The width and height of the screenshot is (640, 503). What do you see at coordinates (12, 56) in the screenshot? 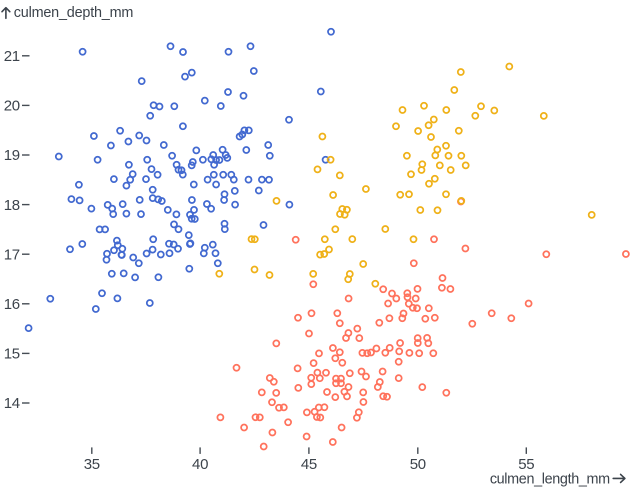
I see `svg-text: 21` at bounding box center [12, 56].